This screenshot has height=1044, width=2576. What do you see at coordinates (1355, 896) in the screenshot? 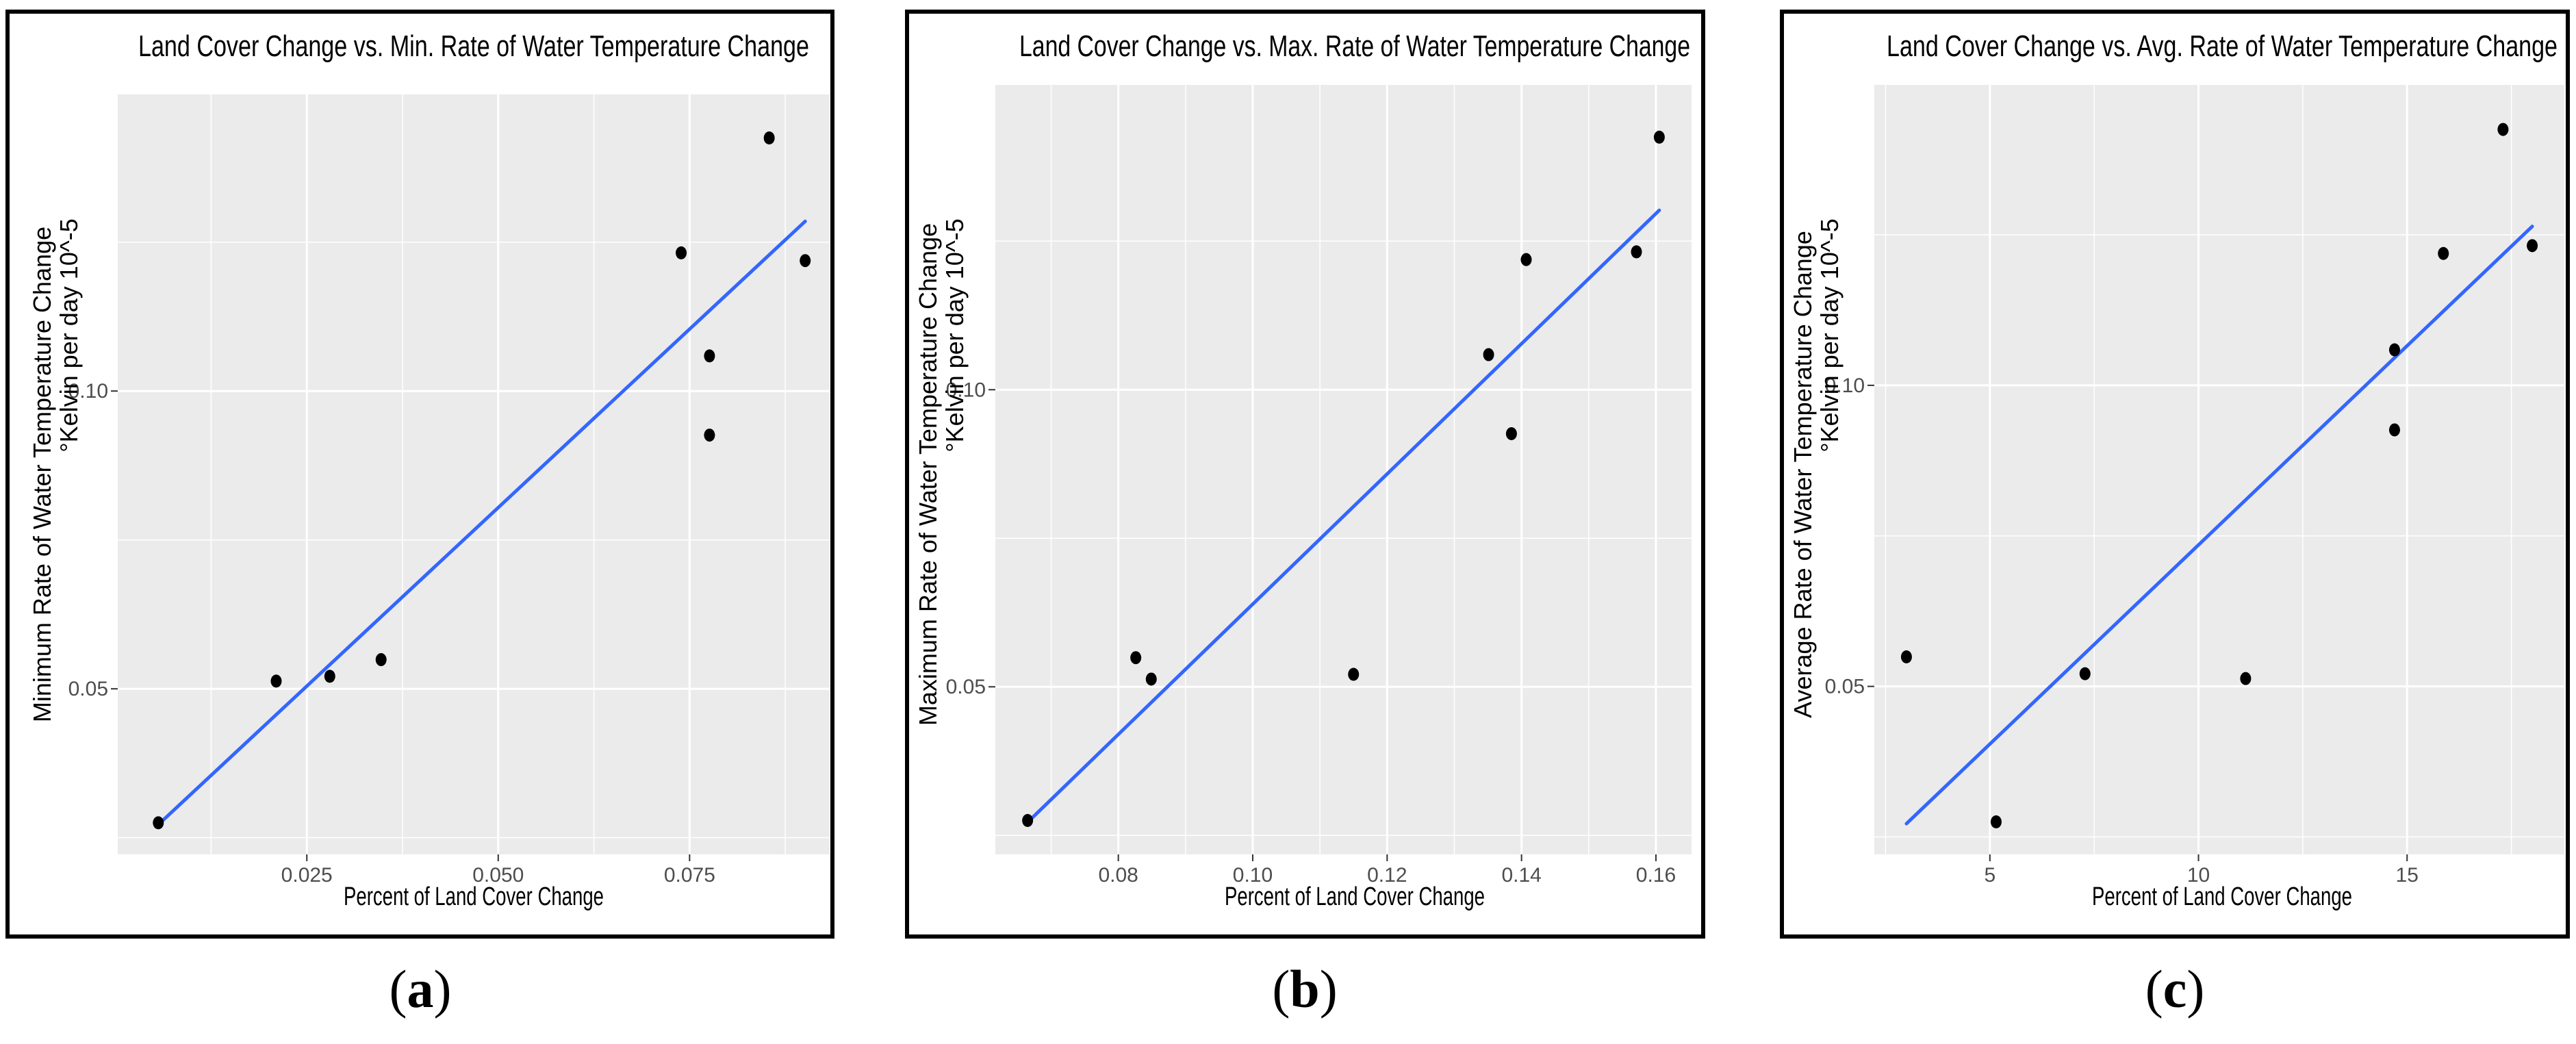
I see `x-axis-label-b: Percent of Land Cover Change` at bounding box center [1355, 896].